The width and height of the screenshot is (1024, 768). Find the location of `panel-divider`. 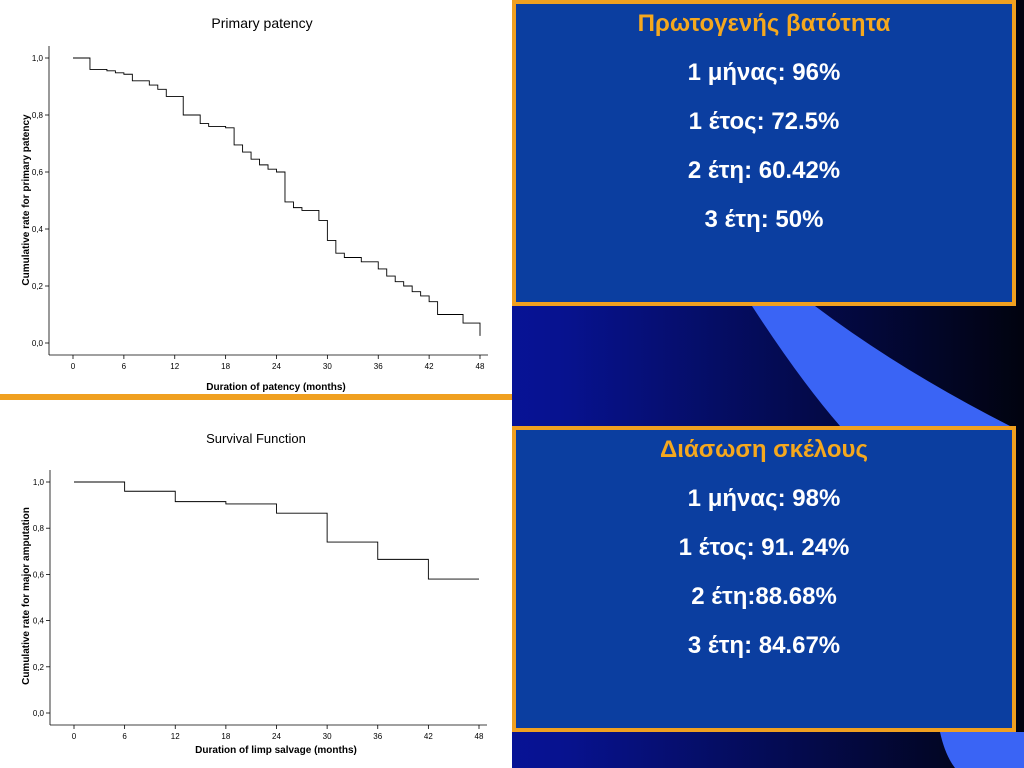

panel-divider is located at coordinates (256, 397).